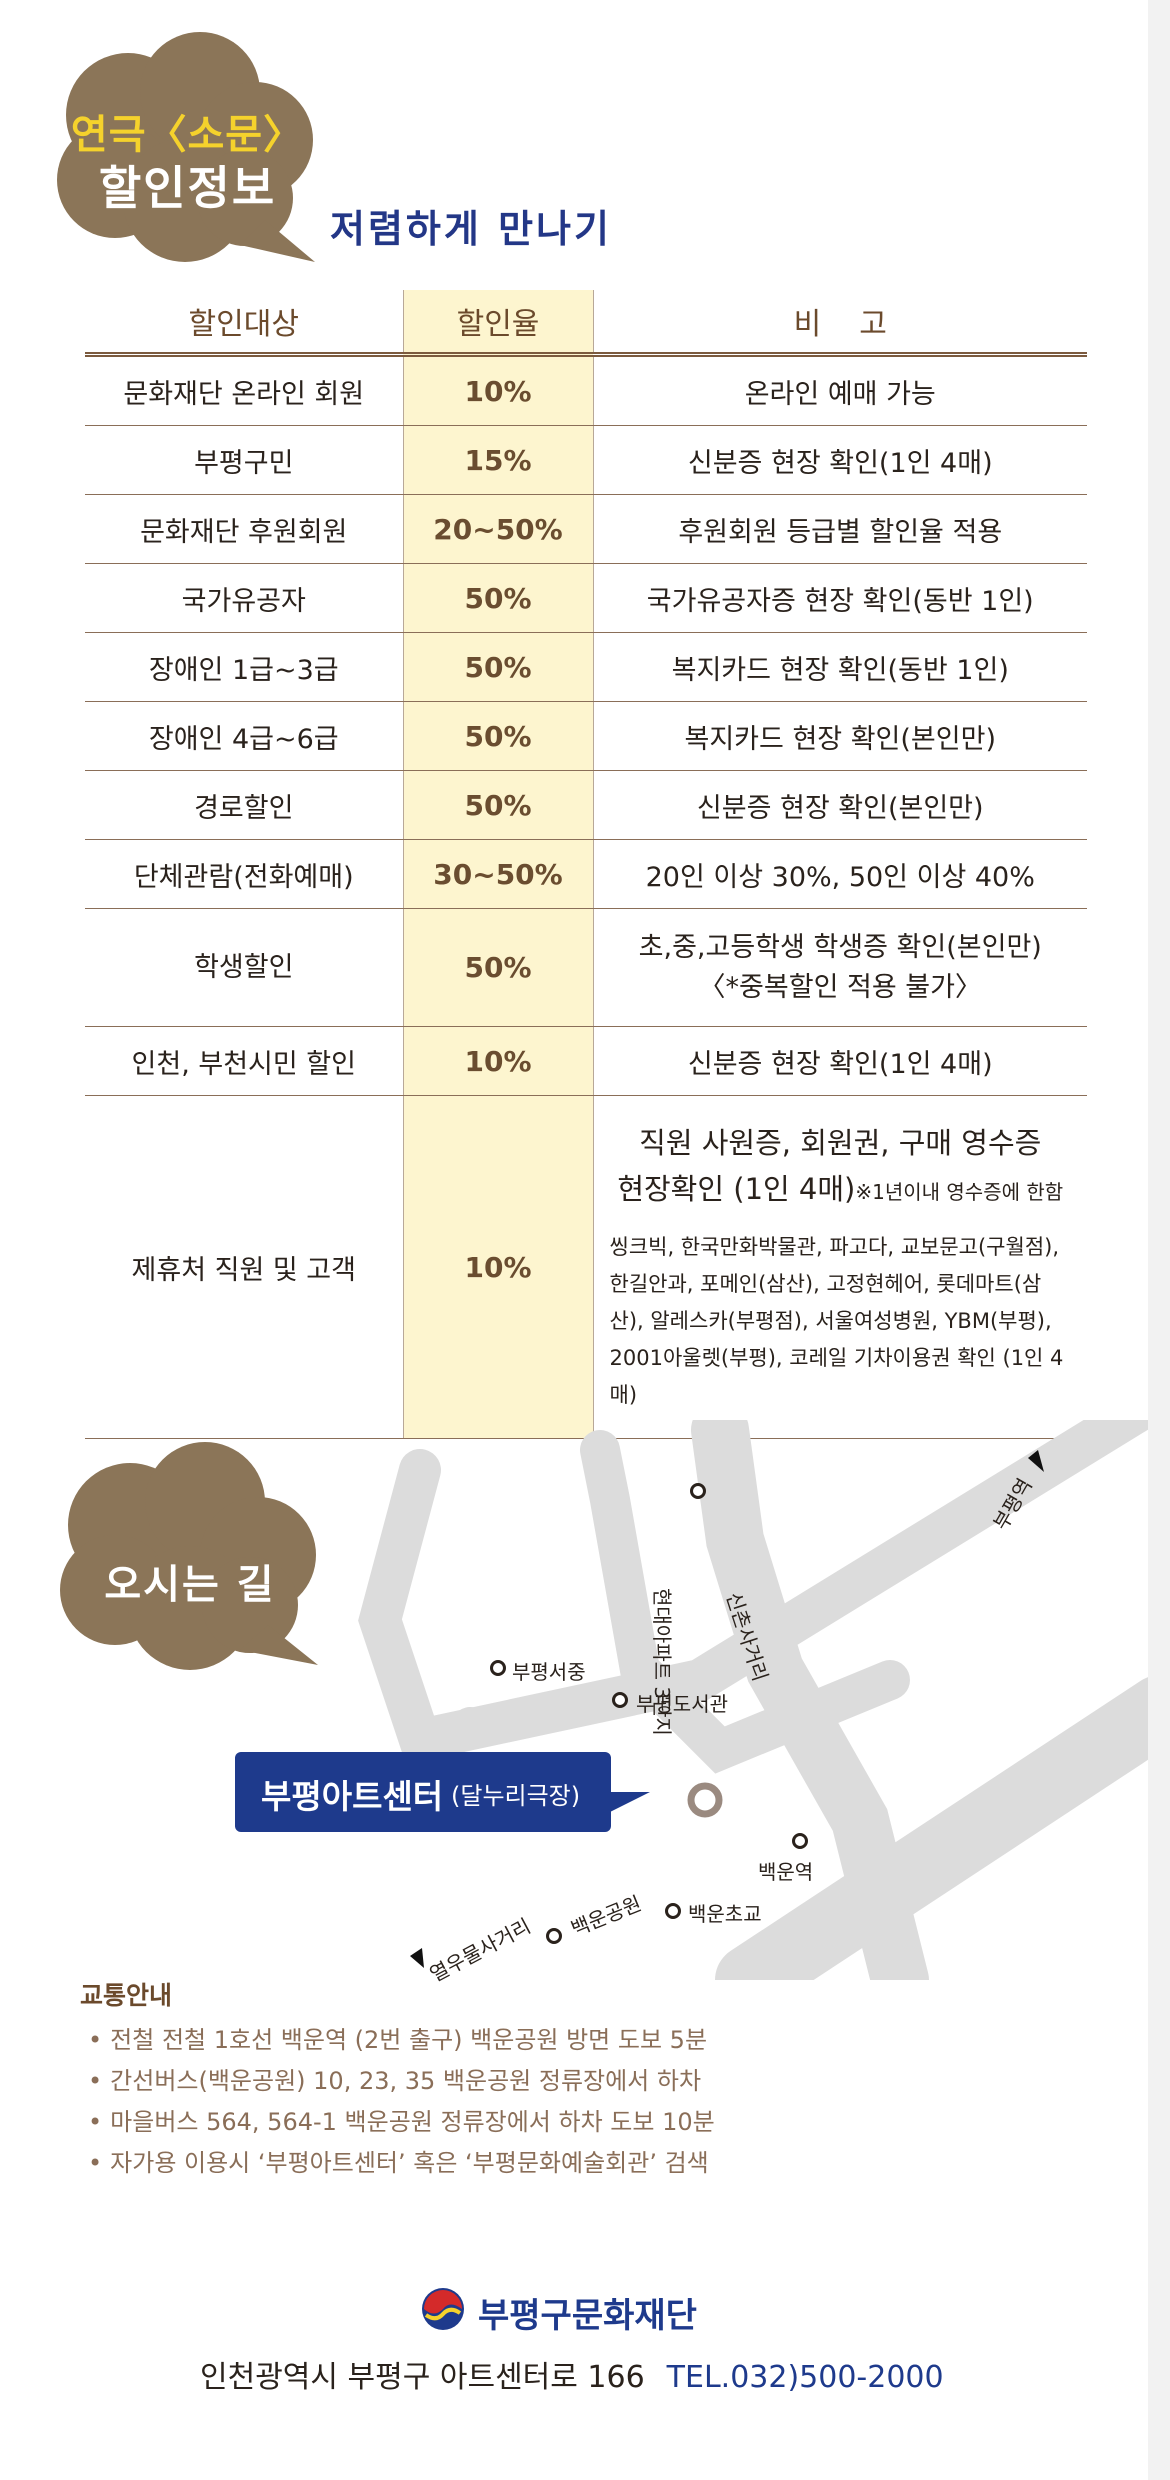  What do you see at coordinates (244, 323) in the screenshot?
I see `header-target: 할인대상` at bounding box center [244, 323].